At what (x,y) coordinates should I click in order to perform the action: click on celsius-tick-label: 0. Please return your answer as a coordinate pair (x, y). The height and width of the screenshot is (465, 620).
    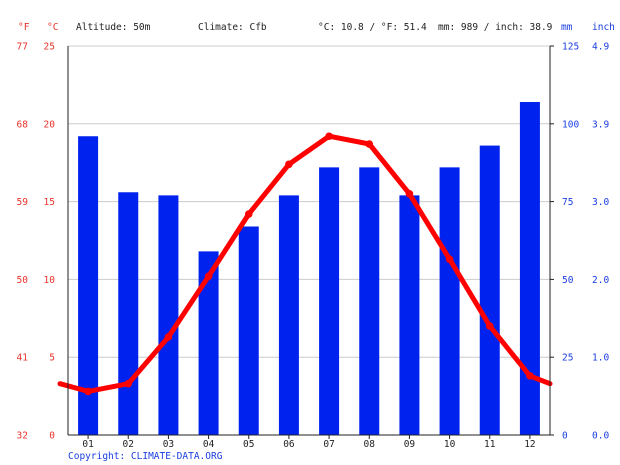
    Looking at the image, I should click on (52, 436).